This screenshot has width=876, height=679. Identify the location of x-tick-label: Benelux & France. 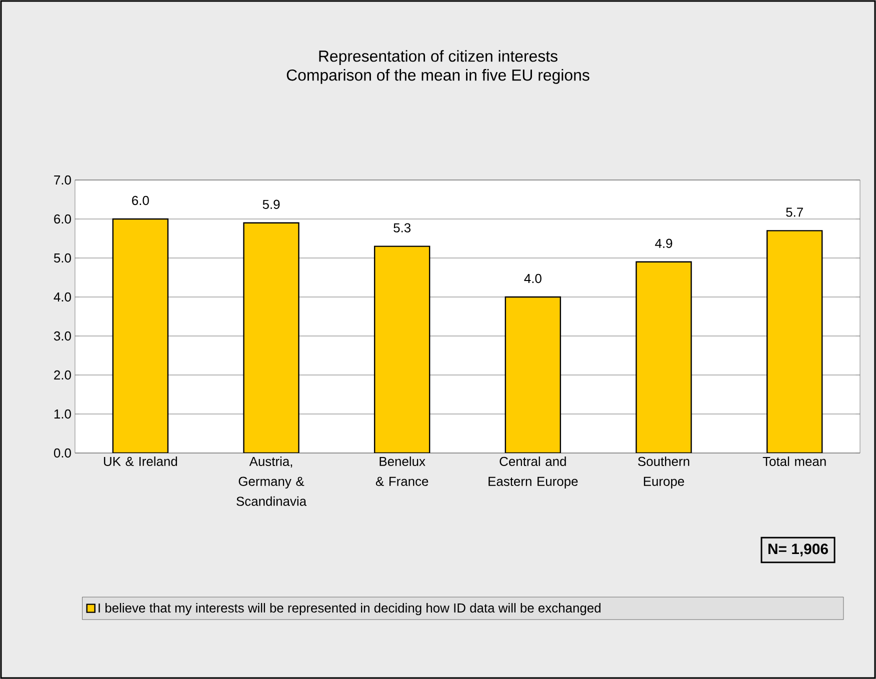
(402, 471).